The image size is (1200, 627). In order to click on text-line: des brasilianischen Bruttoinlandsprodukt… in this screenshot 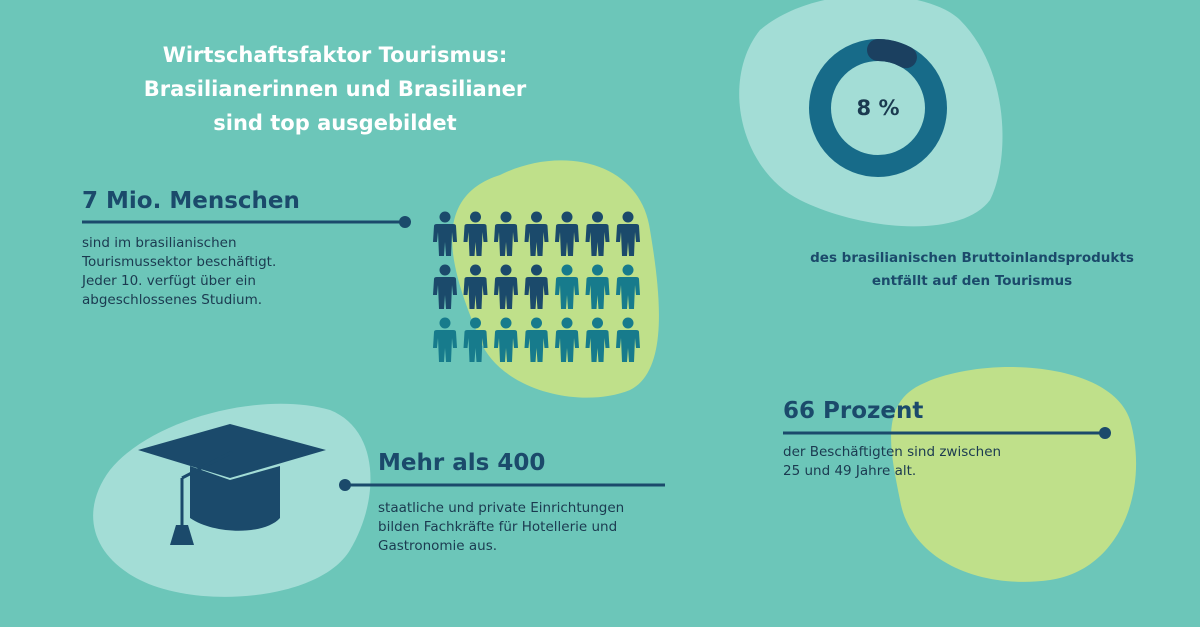, I will do `click(972, 258)`.